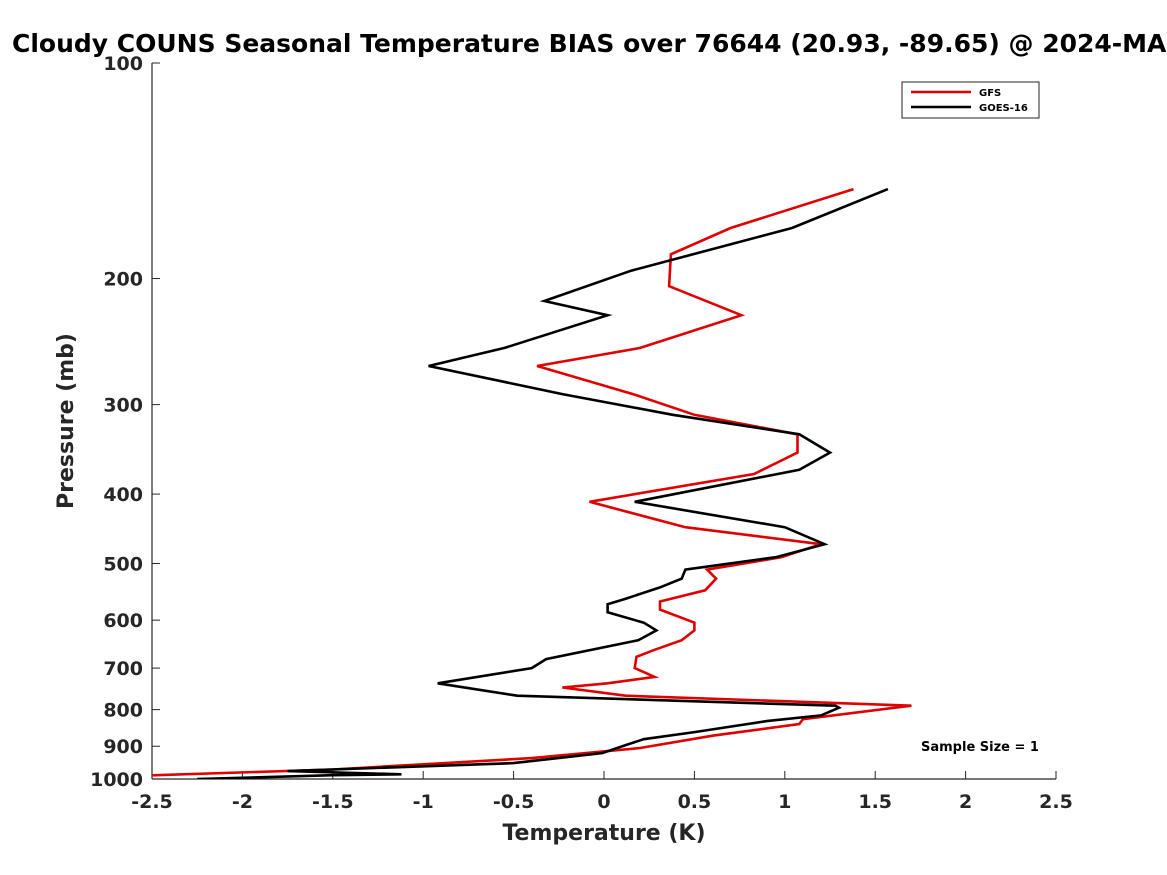  I want to click on y-tick-label: 700, so click(123, 669).